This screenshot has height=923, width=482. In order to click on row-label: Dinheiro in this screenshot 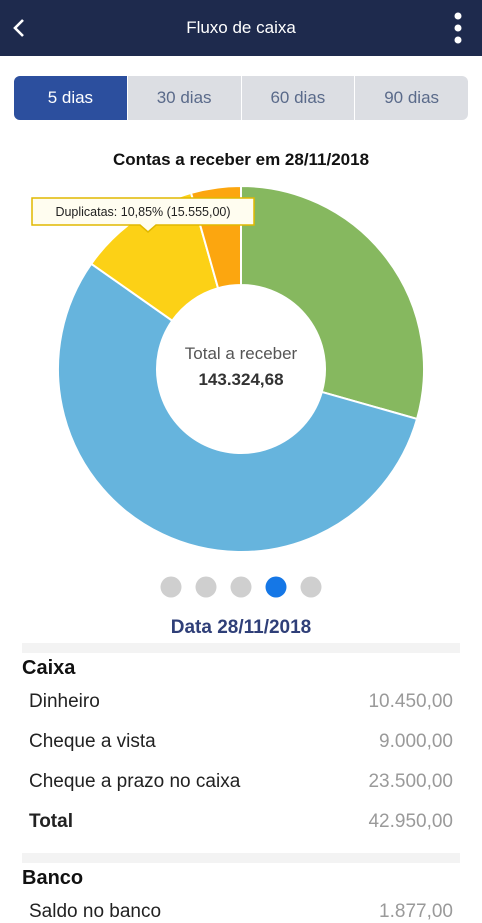, I will do `click(64, 701)`.